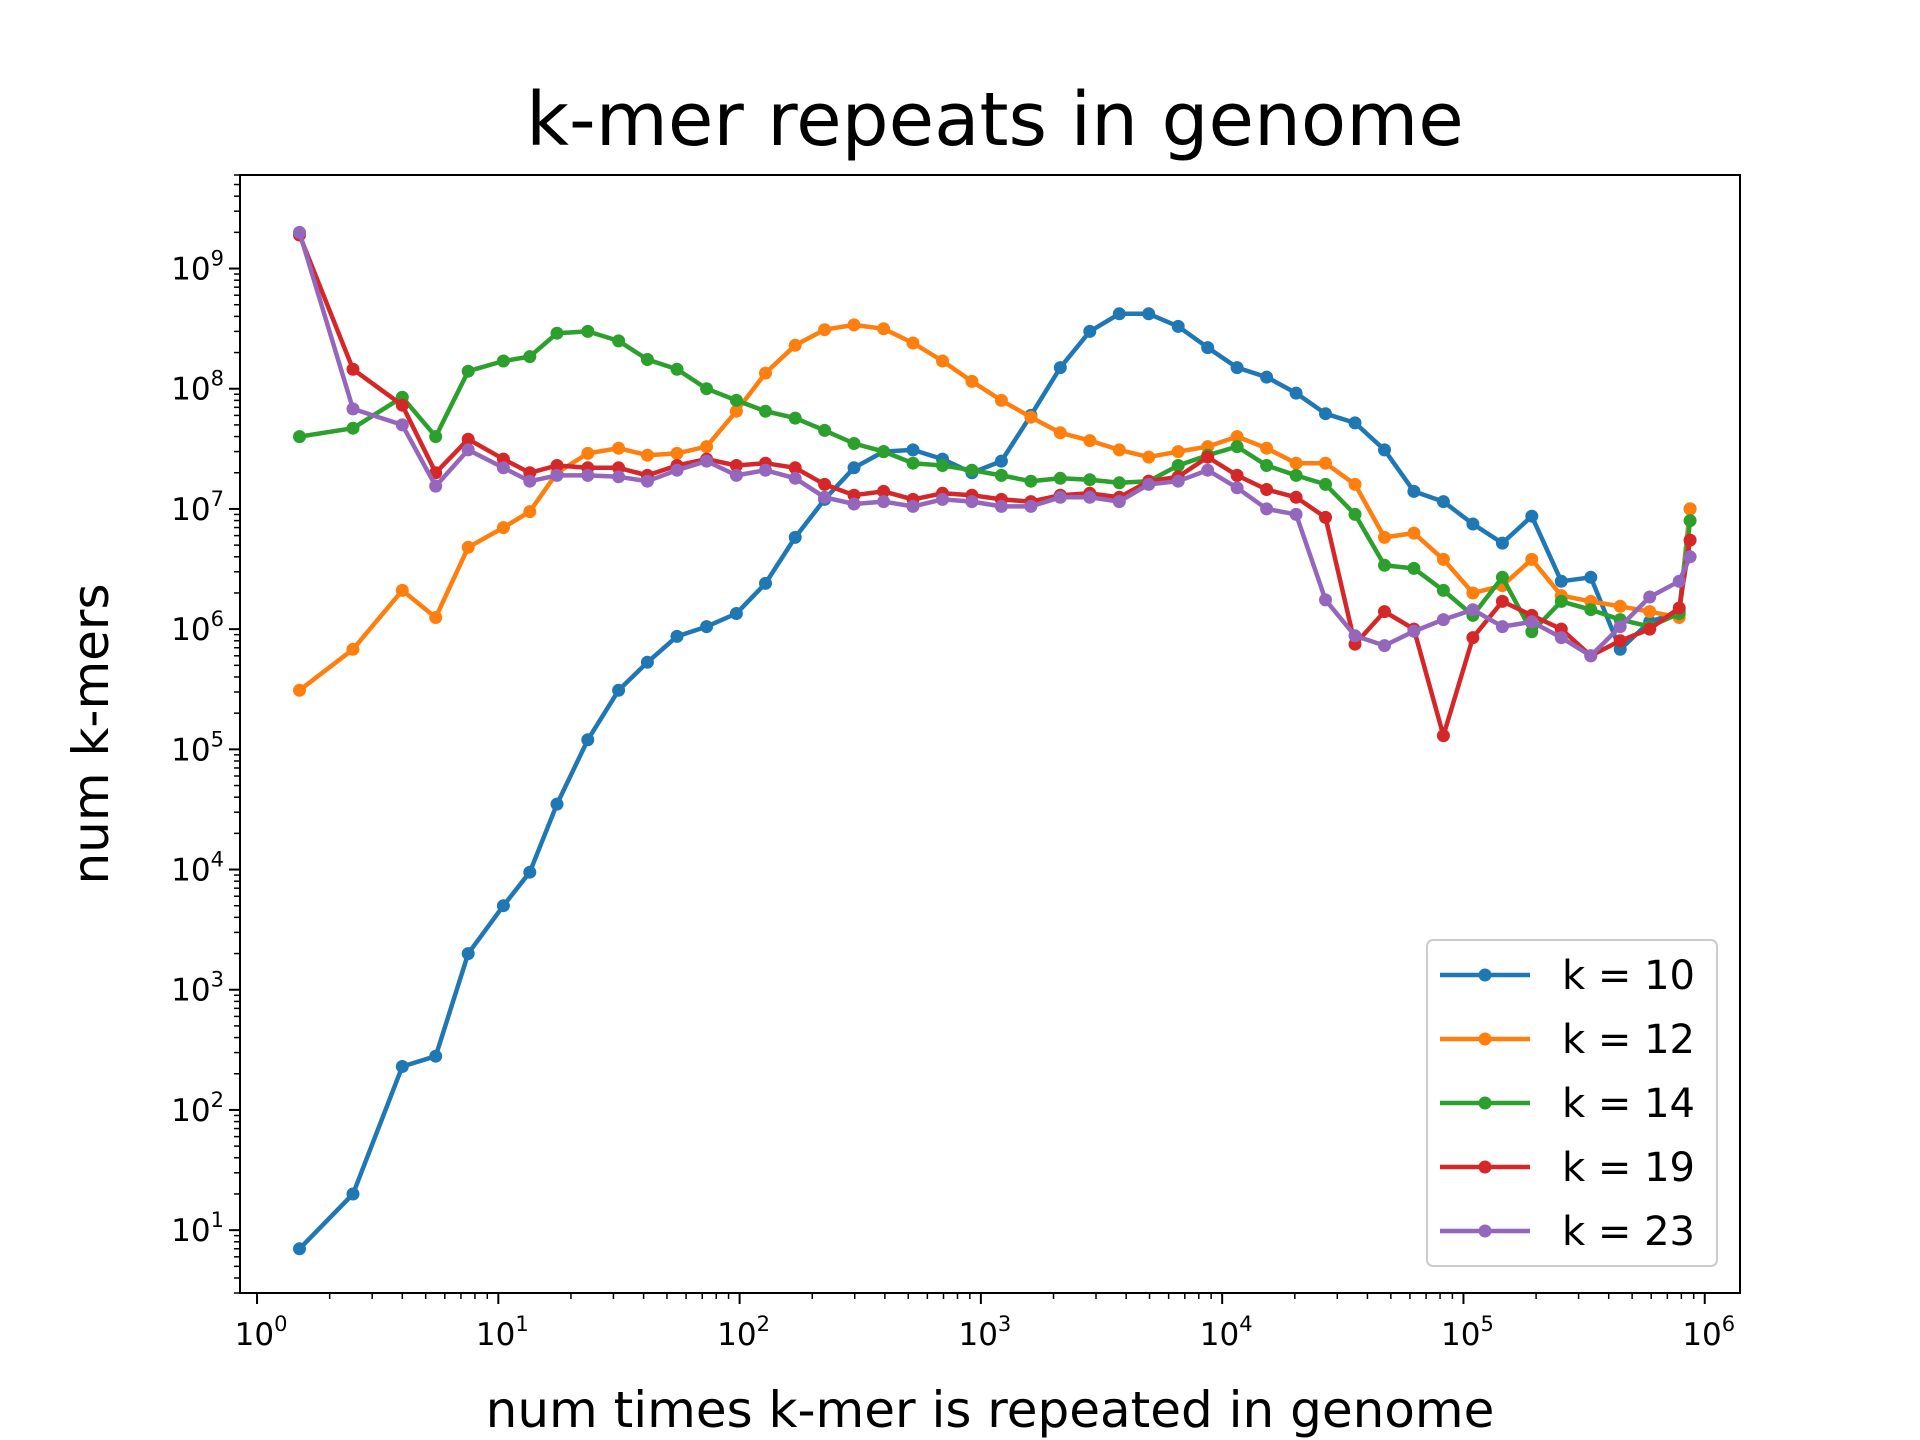  I want to click on x-axis-title: num times k-mer is repeated in genome, so click(990, 1410).